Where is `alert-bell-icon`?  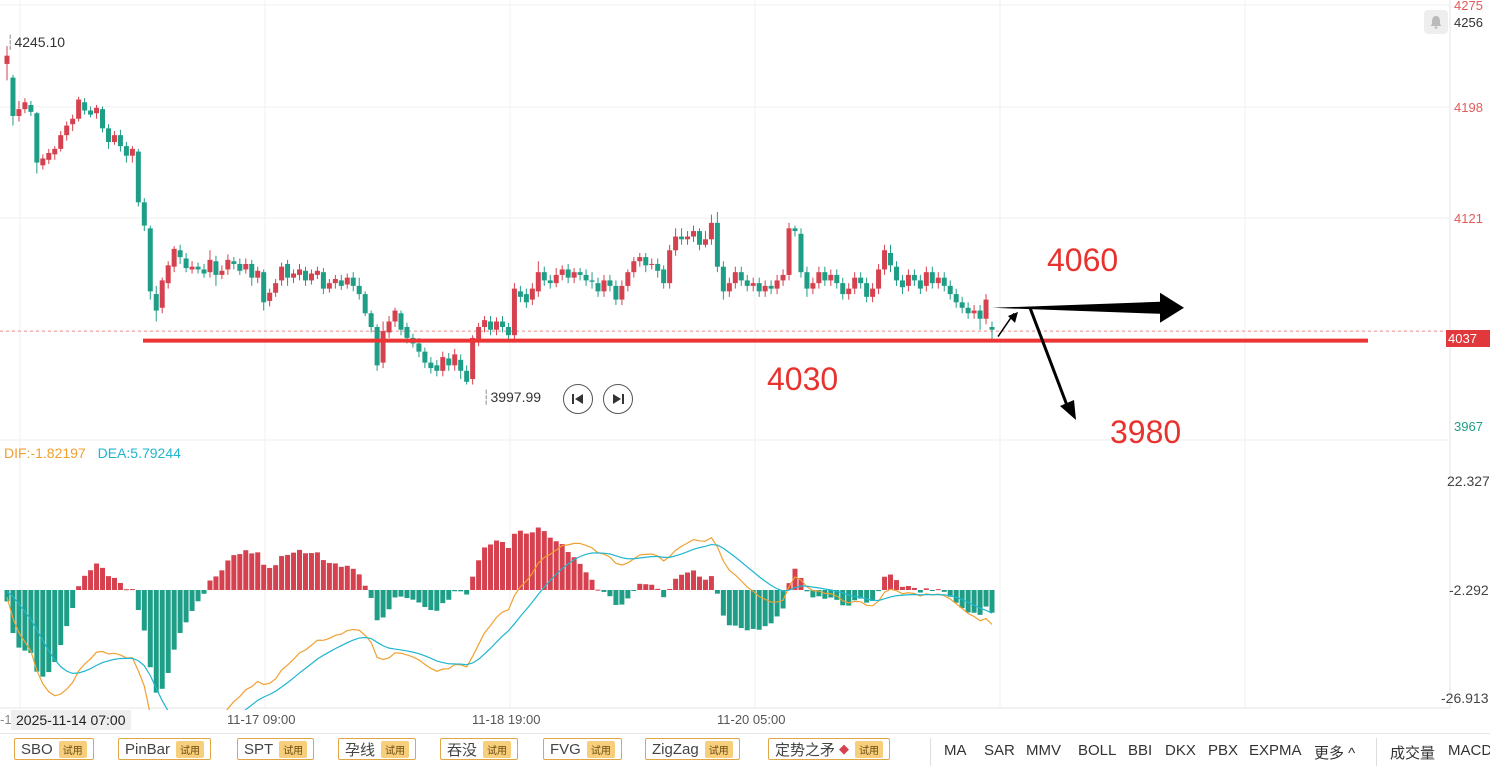
alert-bell-icon is located at coordinates (1436, 22).